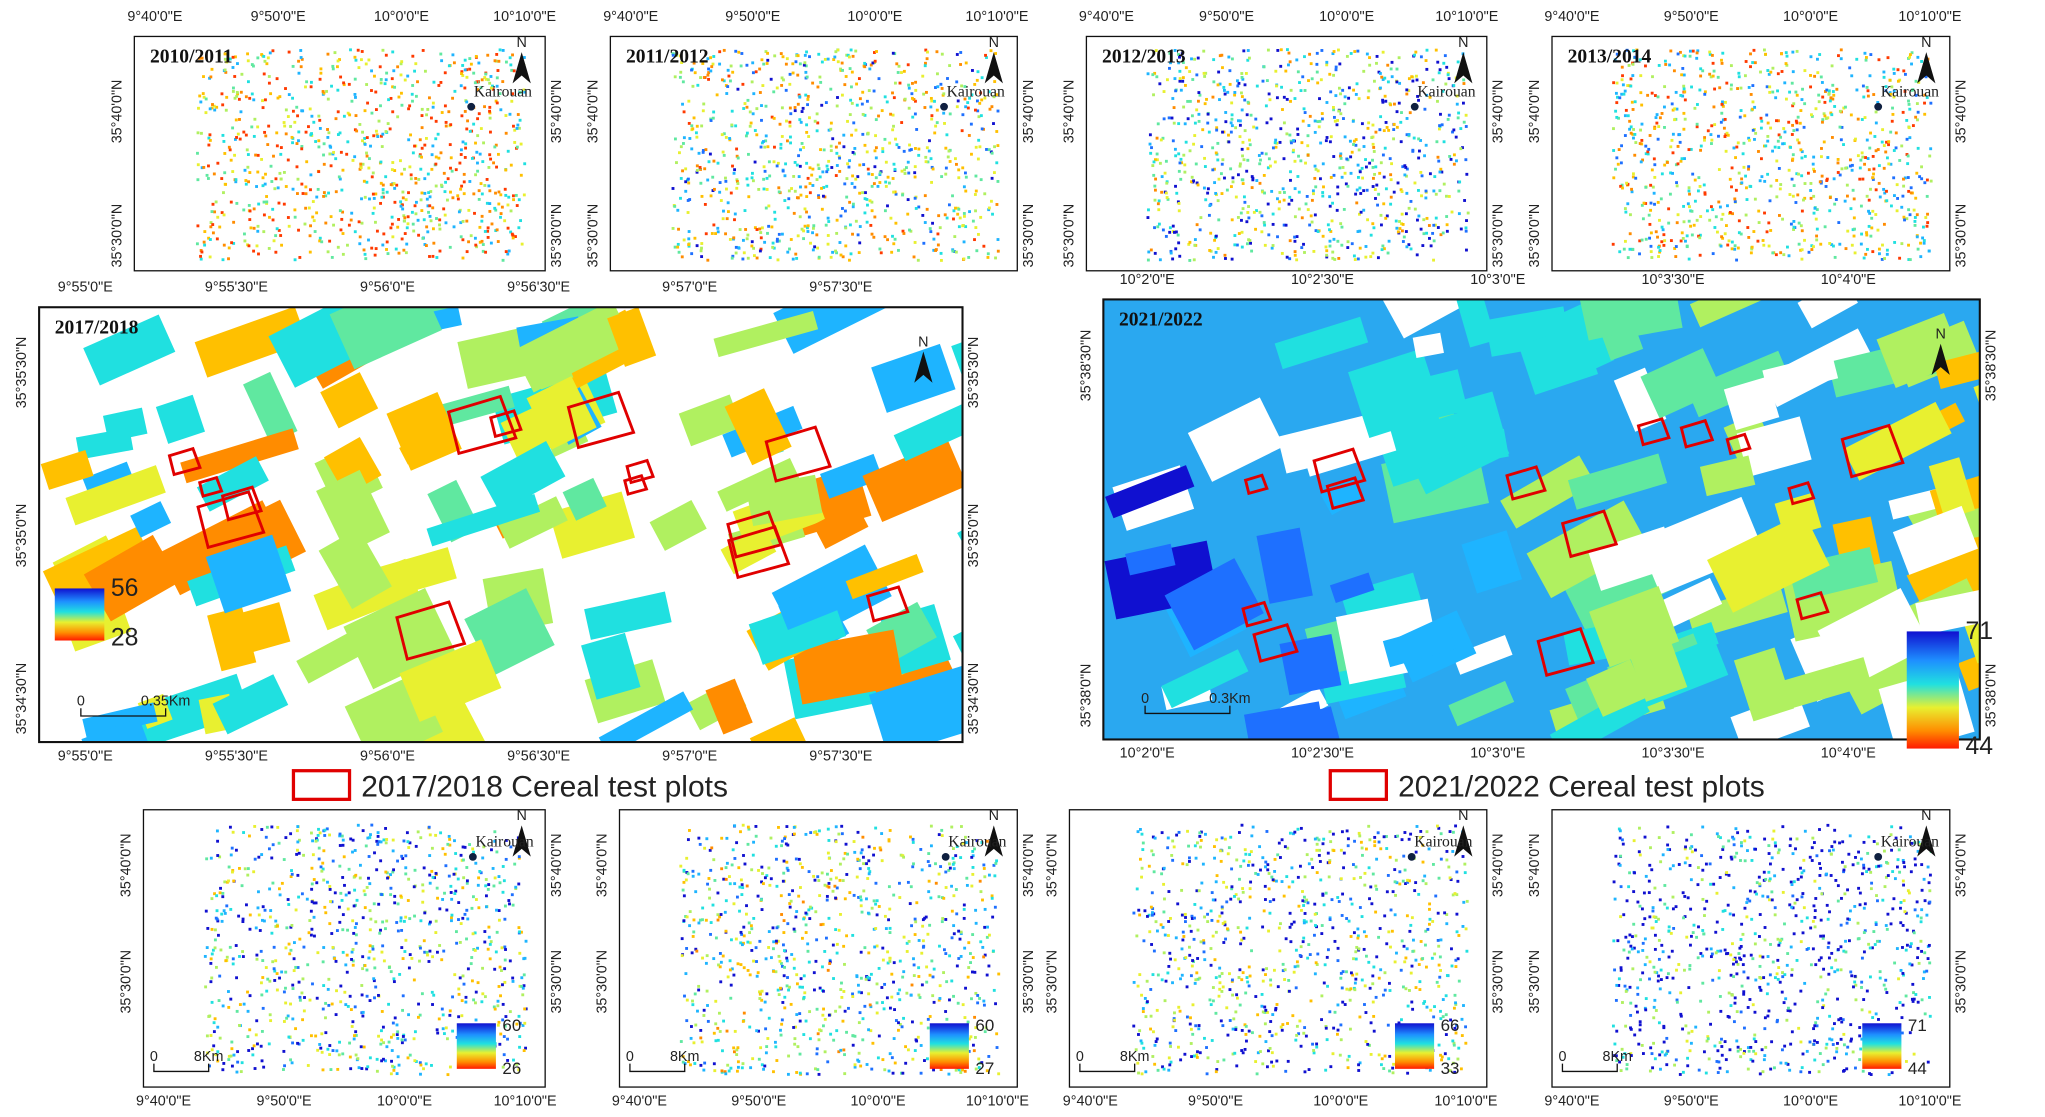  What do you see at coordinates (1991, 366) in the screenshot?
I see `lat-tick-label: 35°38'30"N` at bounding box center [1991, 366].